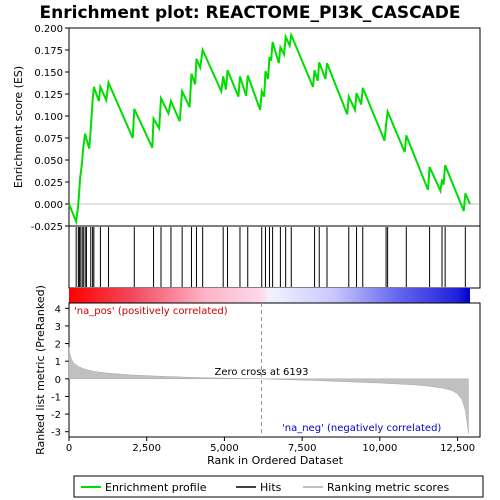 The height and width of the screenshot is (500, 500). What do you see at coordinates (268, 390) in the screenshot?
I see `ranking-metric-area` at bounding box center [268, 390].